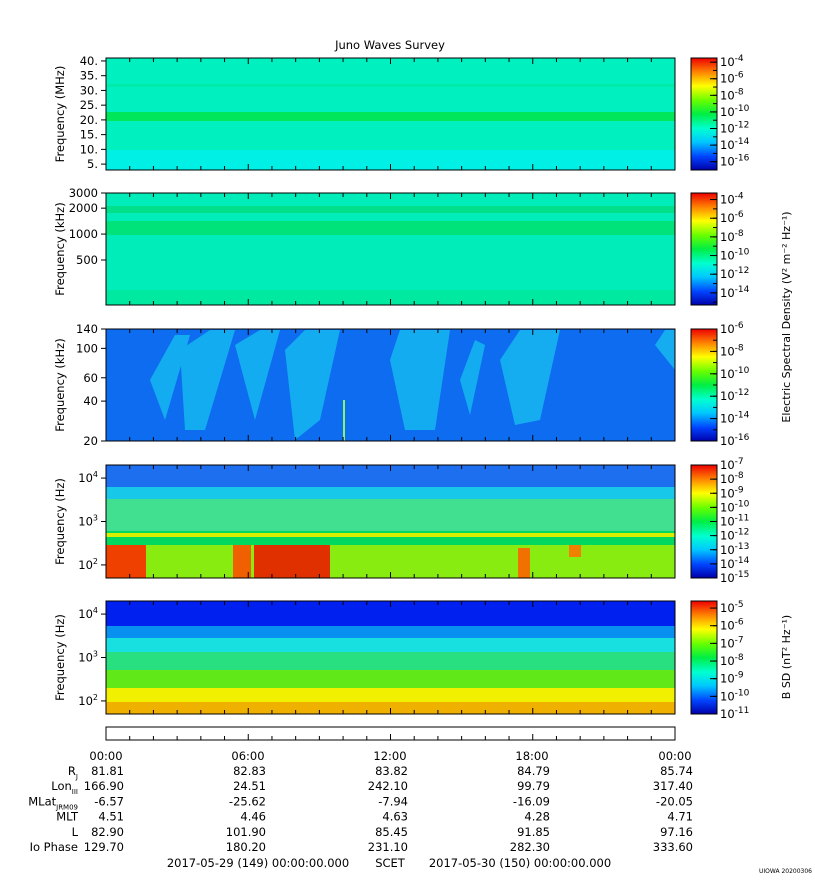 This screenshot has width=815, height=880. Describe the element at coordinates (88, 613) in the screenshot. I see `panel-5-ytick-label: 104` at that location.